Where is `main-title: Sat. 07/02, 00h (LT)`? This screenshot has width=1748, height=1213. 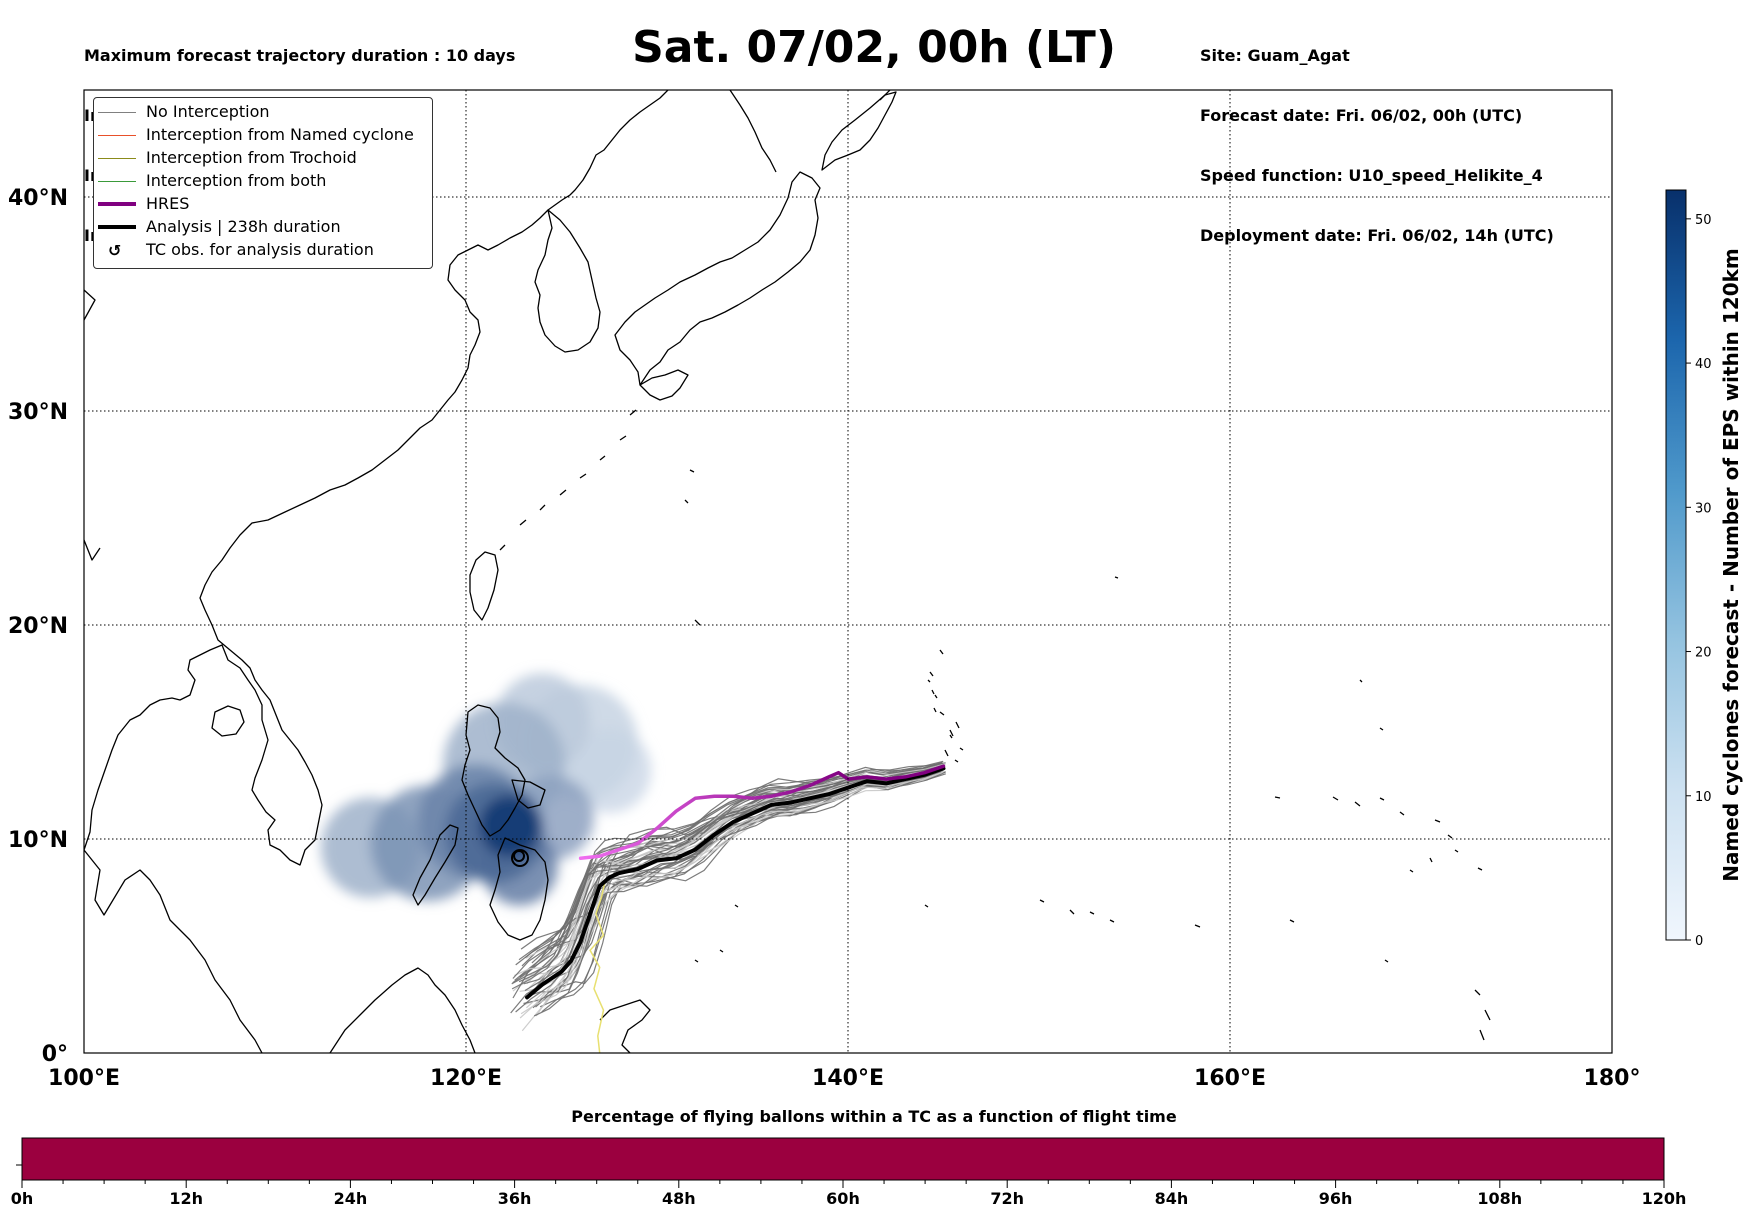 main-title: Sat. 07/02, 00h (LT) is located at coordinates (874, 47).